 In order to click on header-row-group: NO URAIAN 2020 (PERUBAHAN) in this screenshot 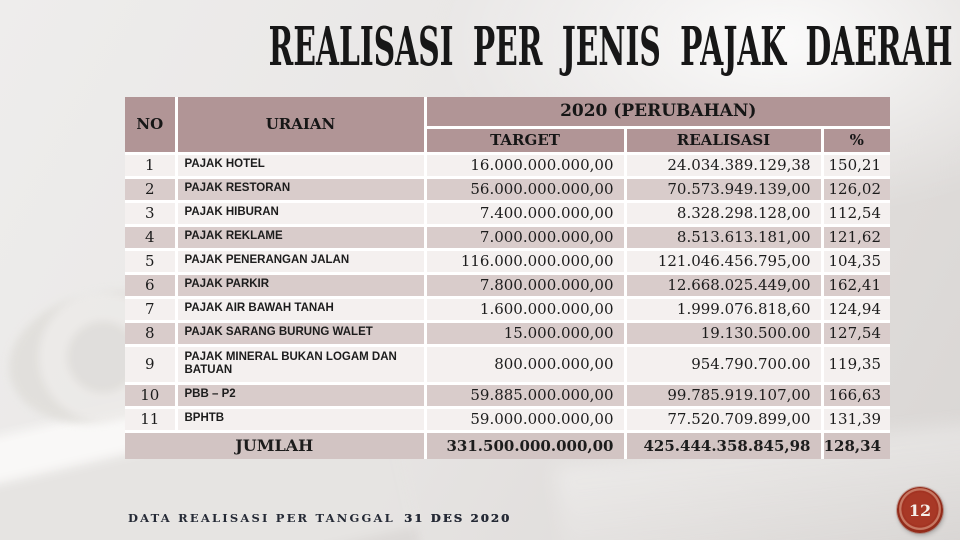, I will do `click(507, 125)`.